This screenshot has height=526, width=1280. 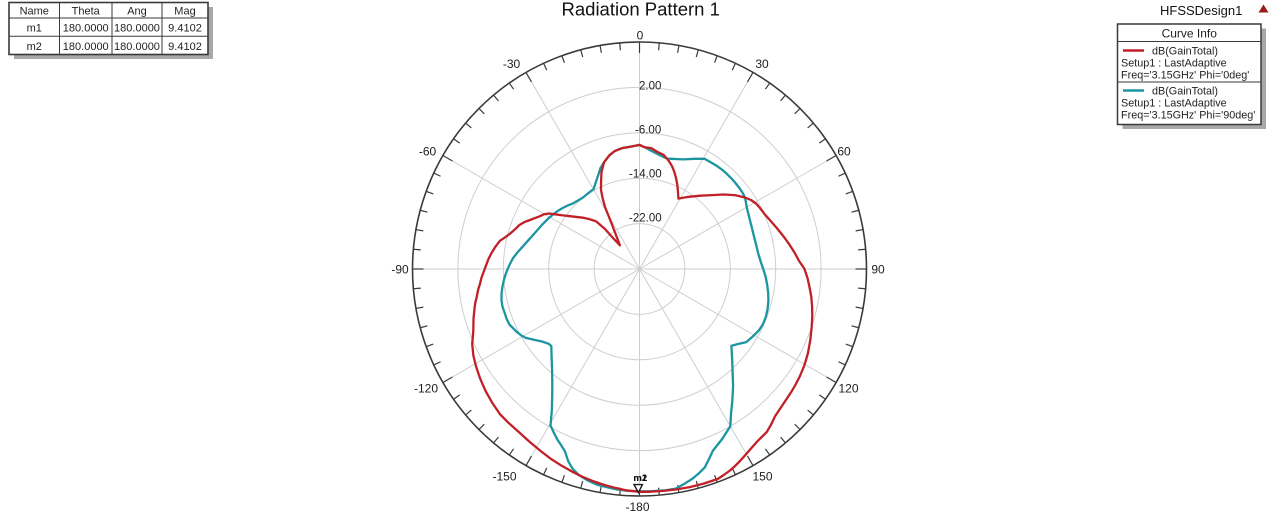 I want to click on svg-text: 60, so click(x=844, y=152).